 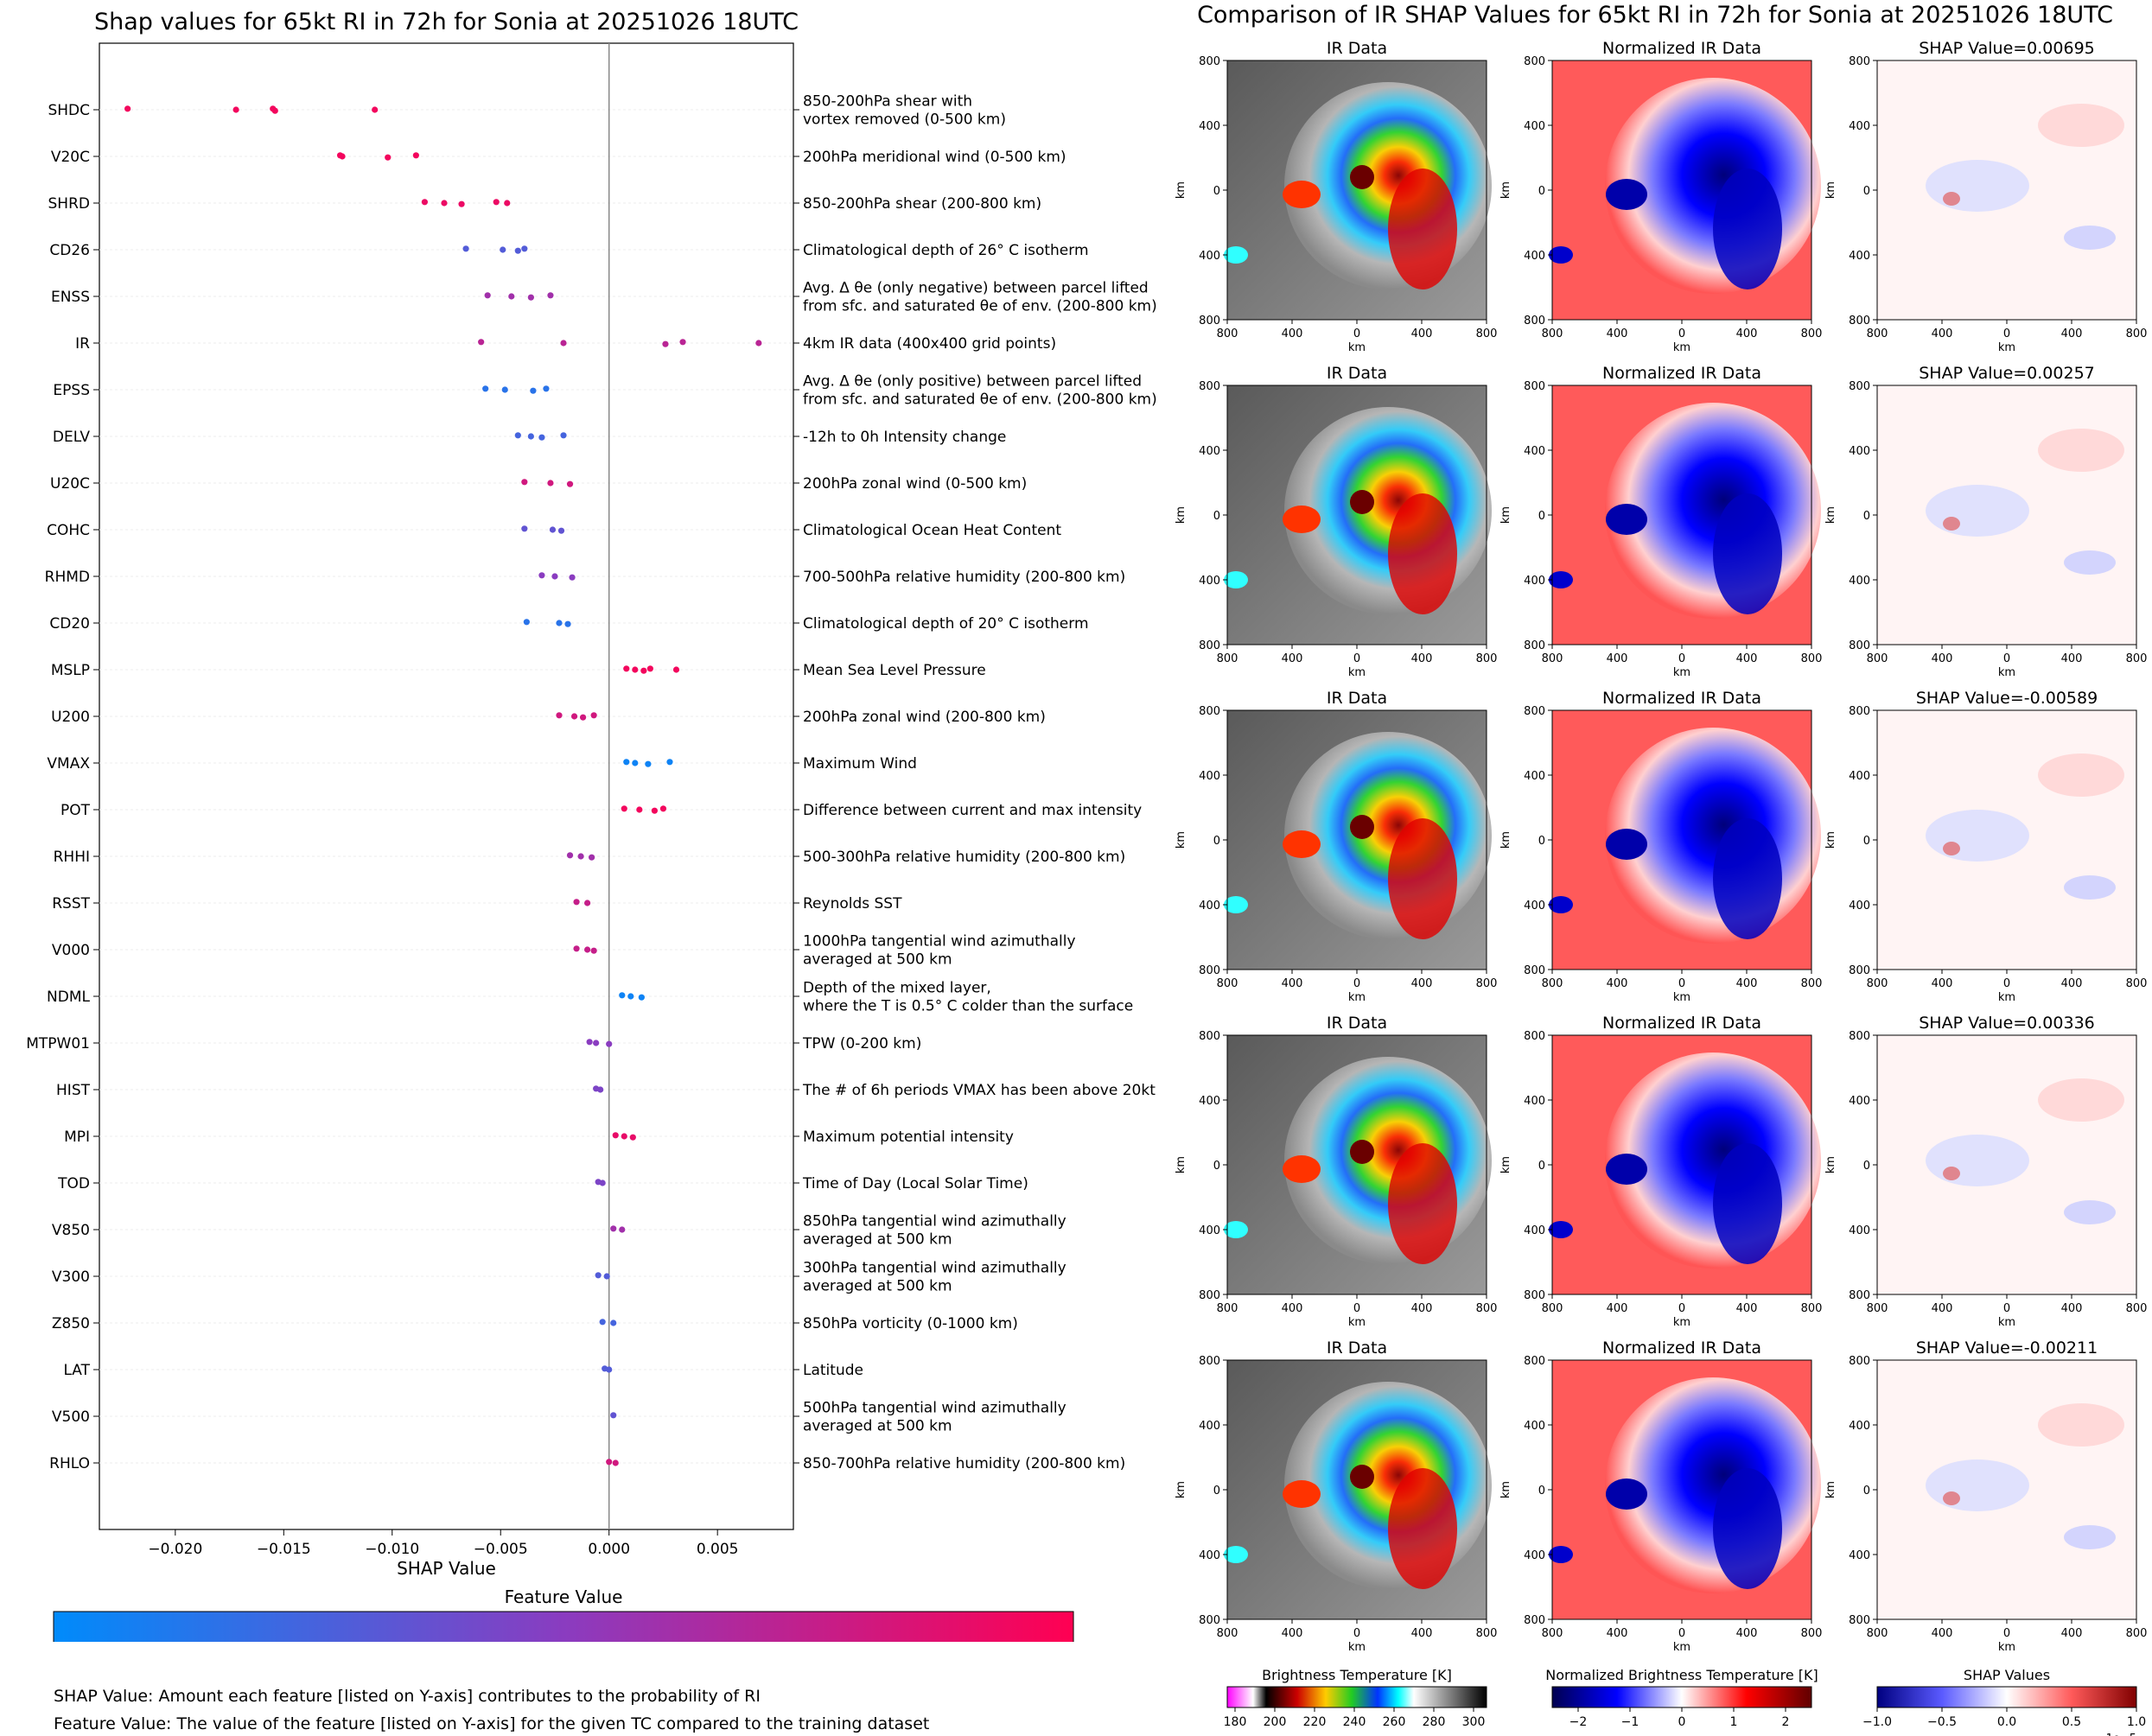 What do you see at coordinates (909, 1137) in the screenshot?
I see `feature-description-label: Maximum potential intensity` at bounding box center [909, 1137].